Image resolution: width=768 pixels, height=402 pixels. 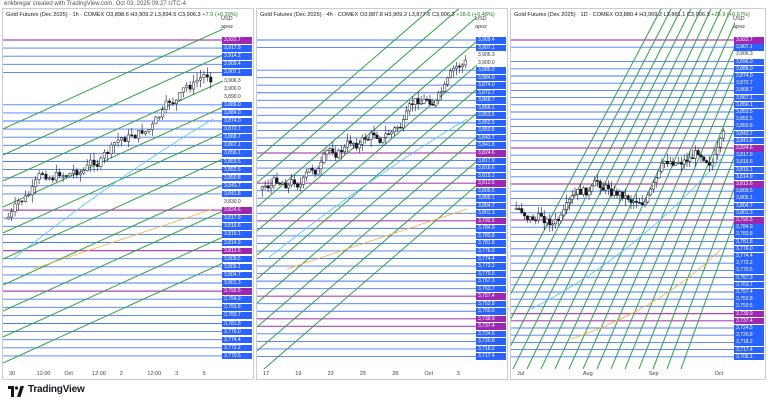 What do you see at coordinates (237, 129) in the screenshot?
I see `price-label: 3,872.7` at bounding box center [237, 129].